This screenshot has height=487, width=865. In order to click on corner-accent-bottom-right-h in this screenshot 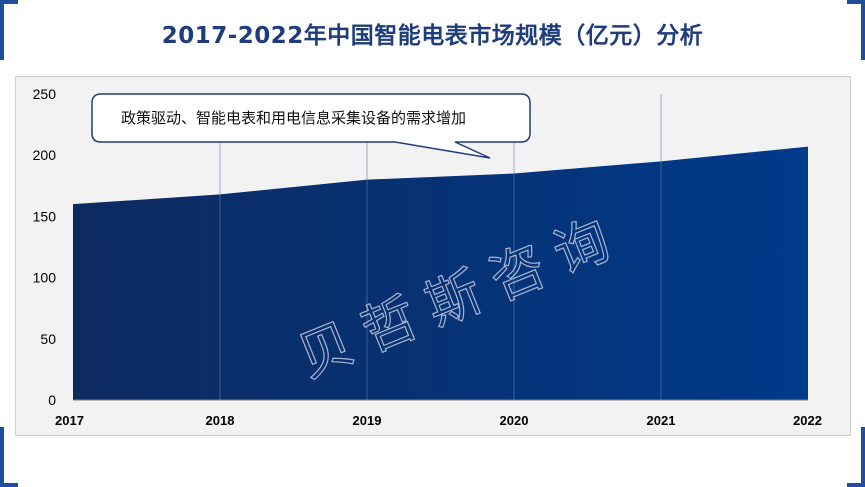, I will do `click(856, 485)`.